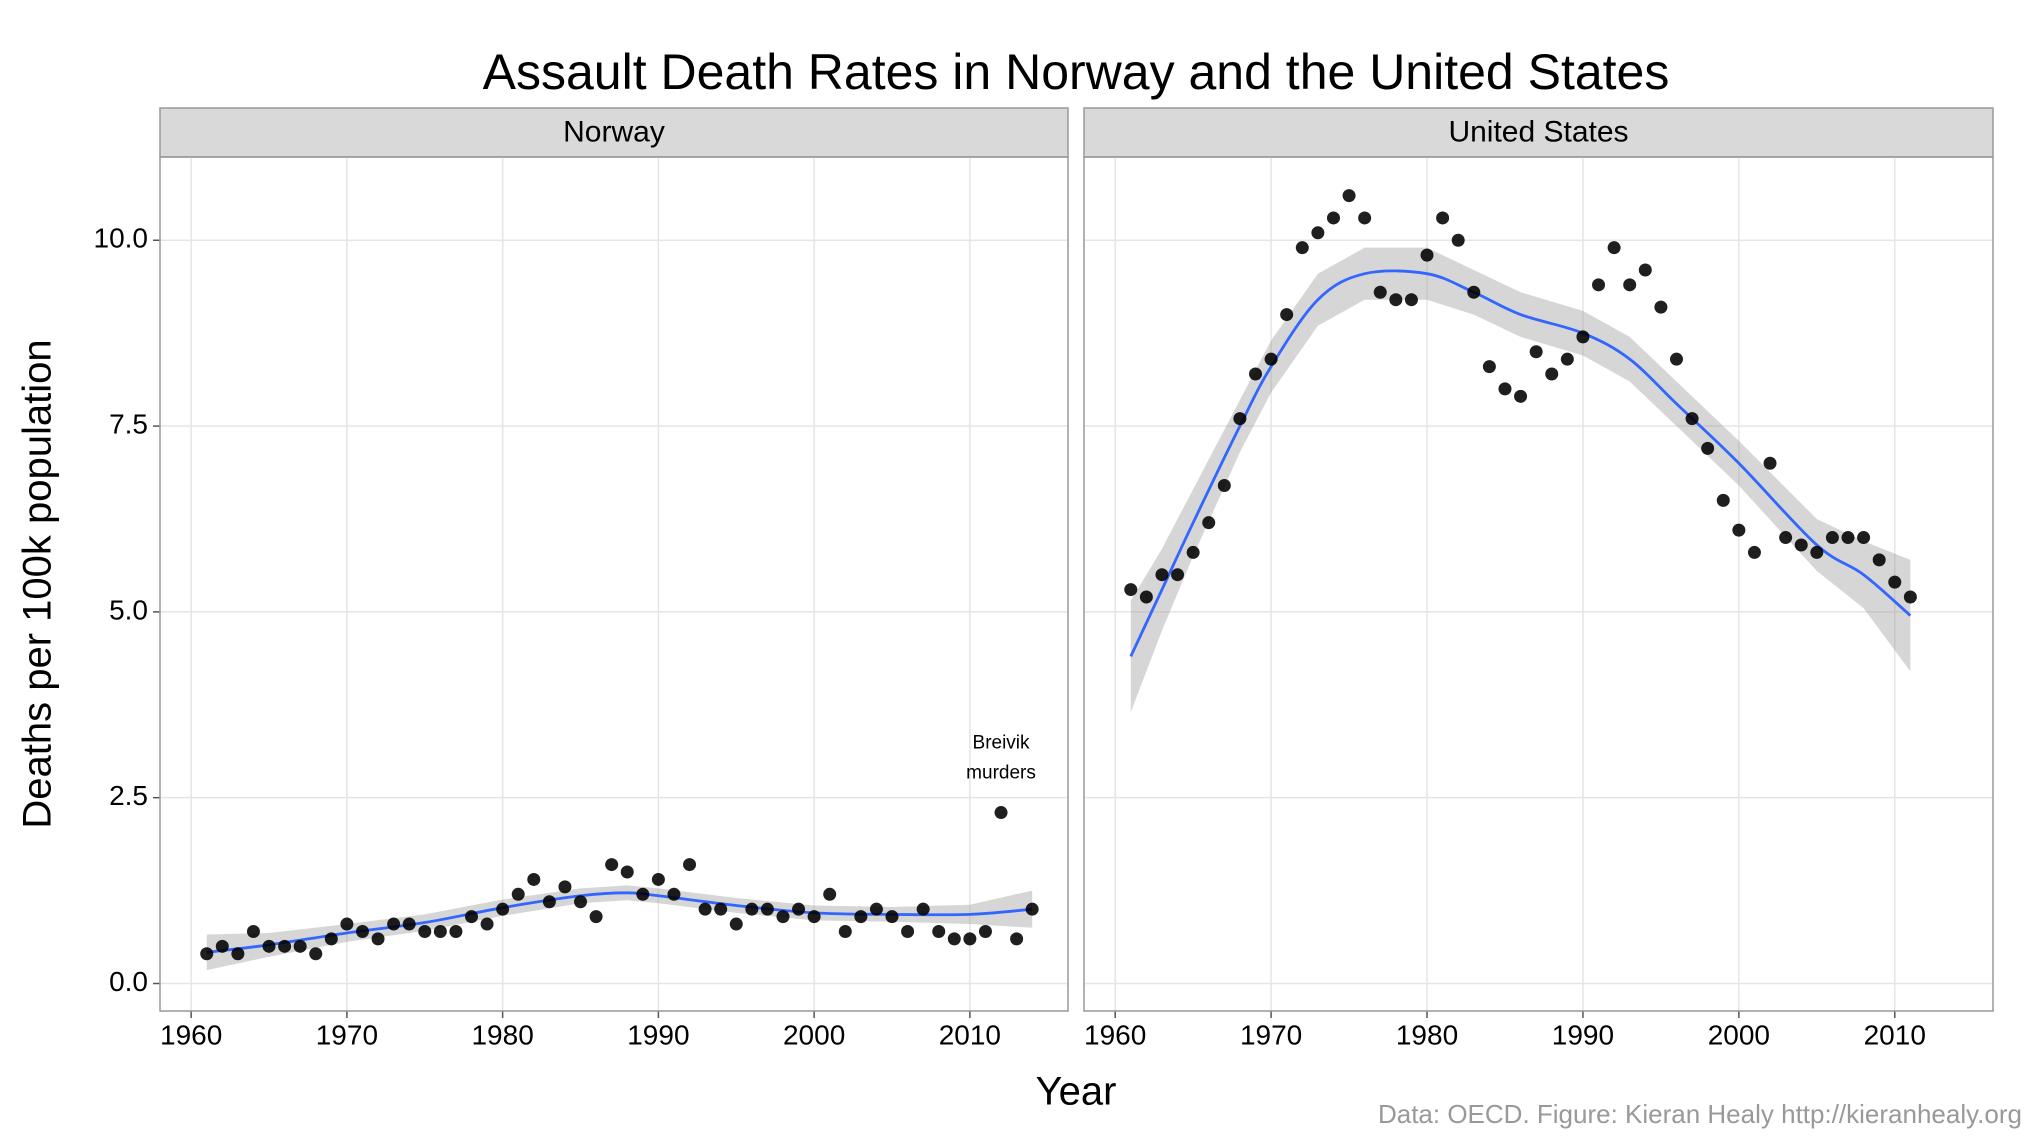 This screenshot has width=2026, height=1136. I want to click on confidence-band, so click(619, 928).